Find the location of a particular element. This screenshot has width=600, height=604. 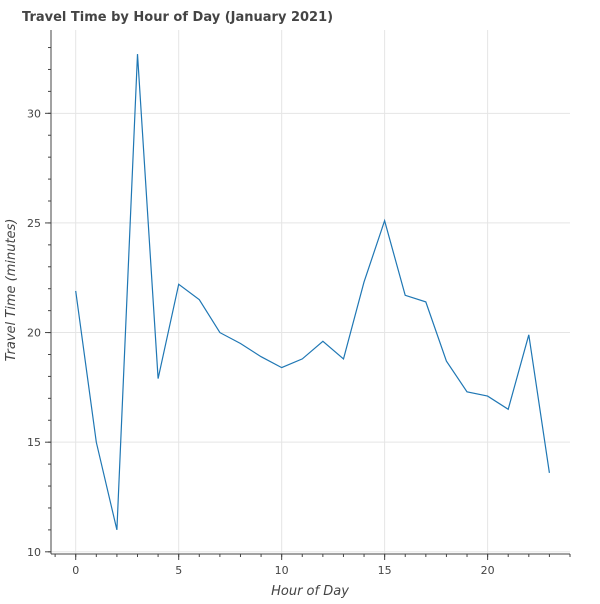

y-tick-label: 20 is located at coordinates (34, 333).